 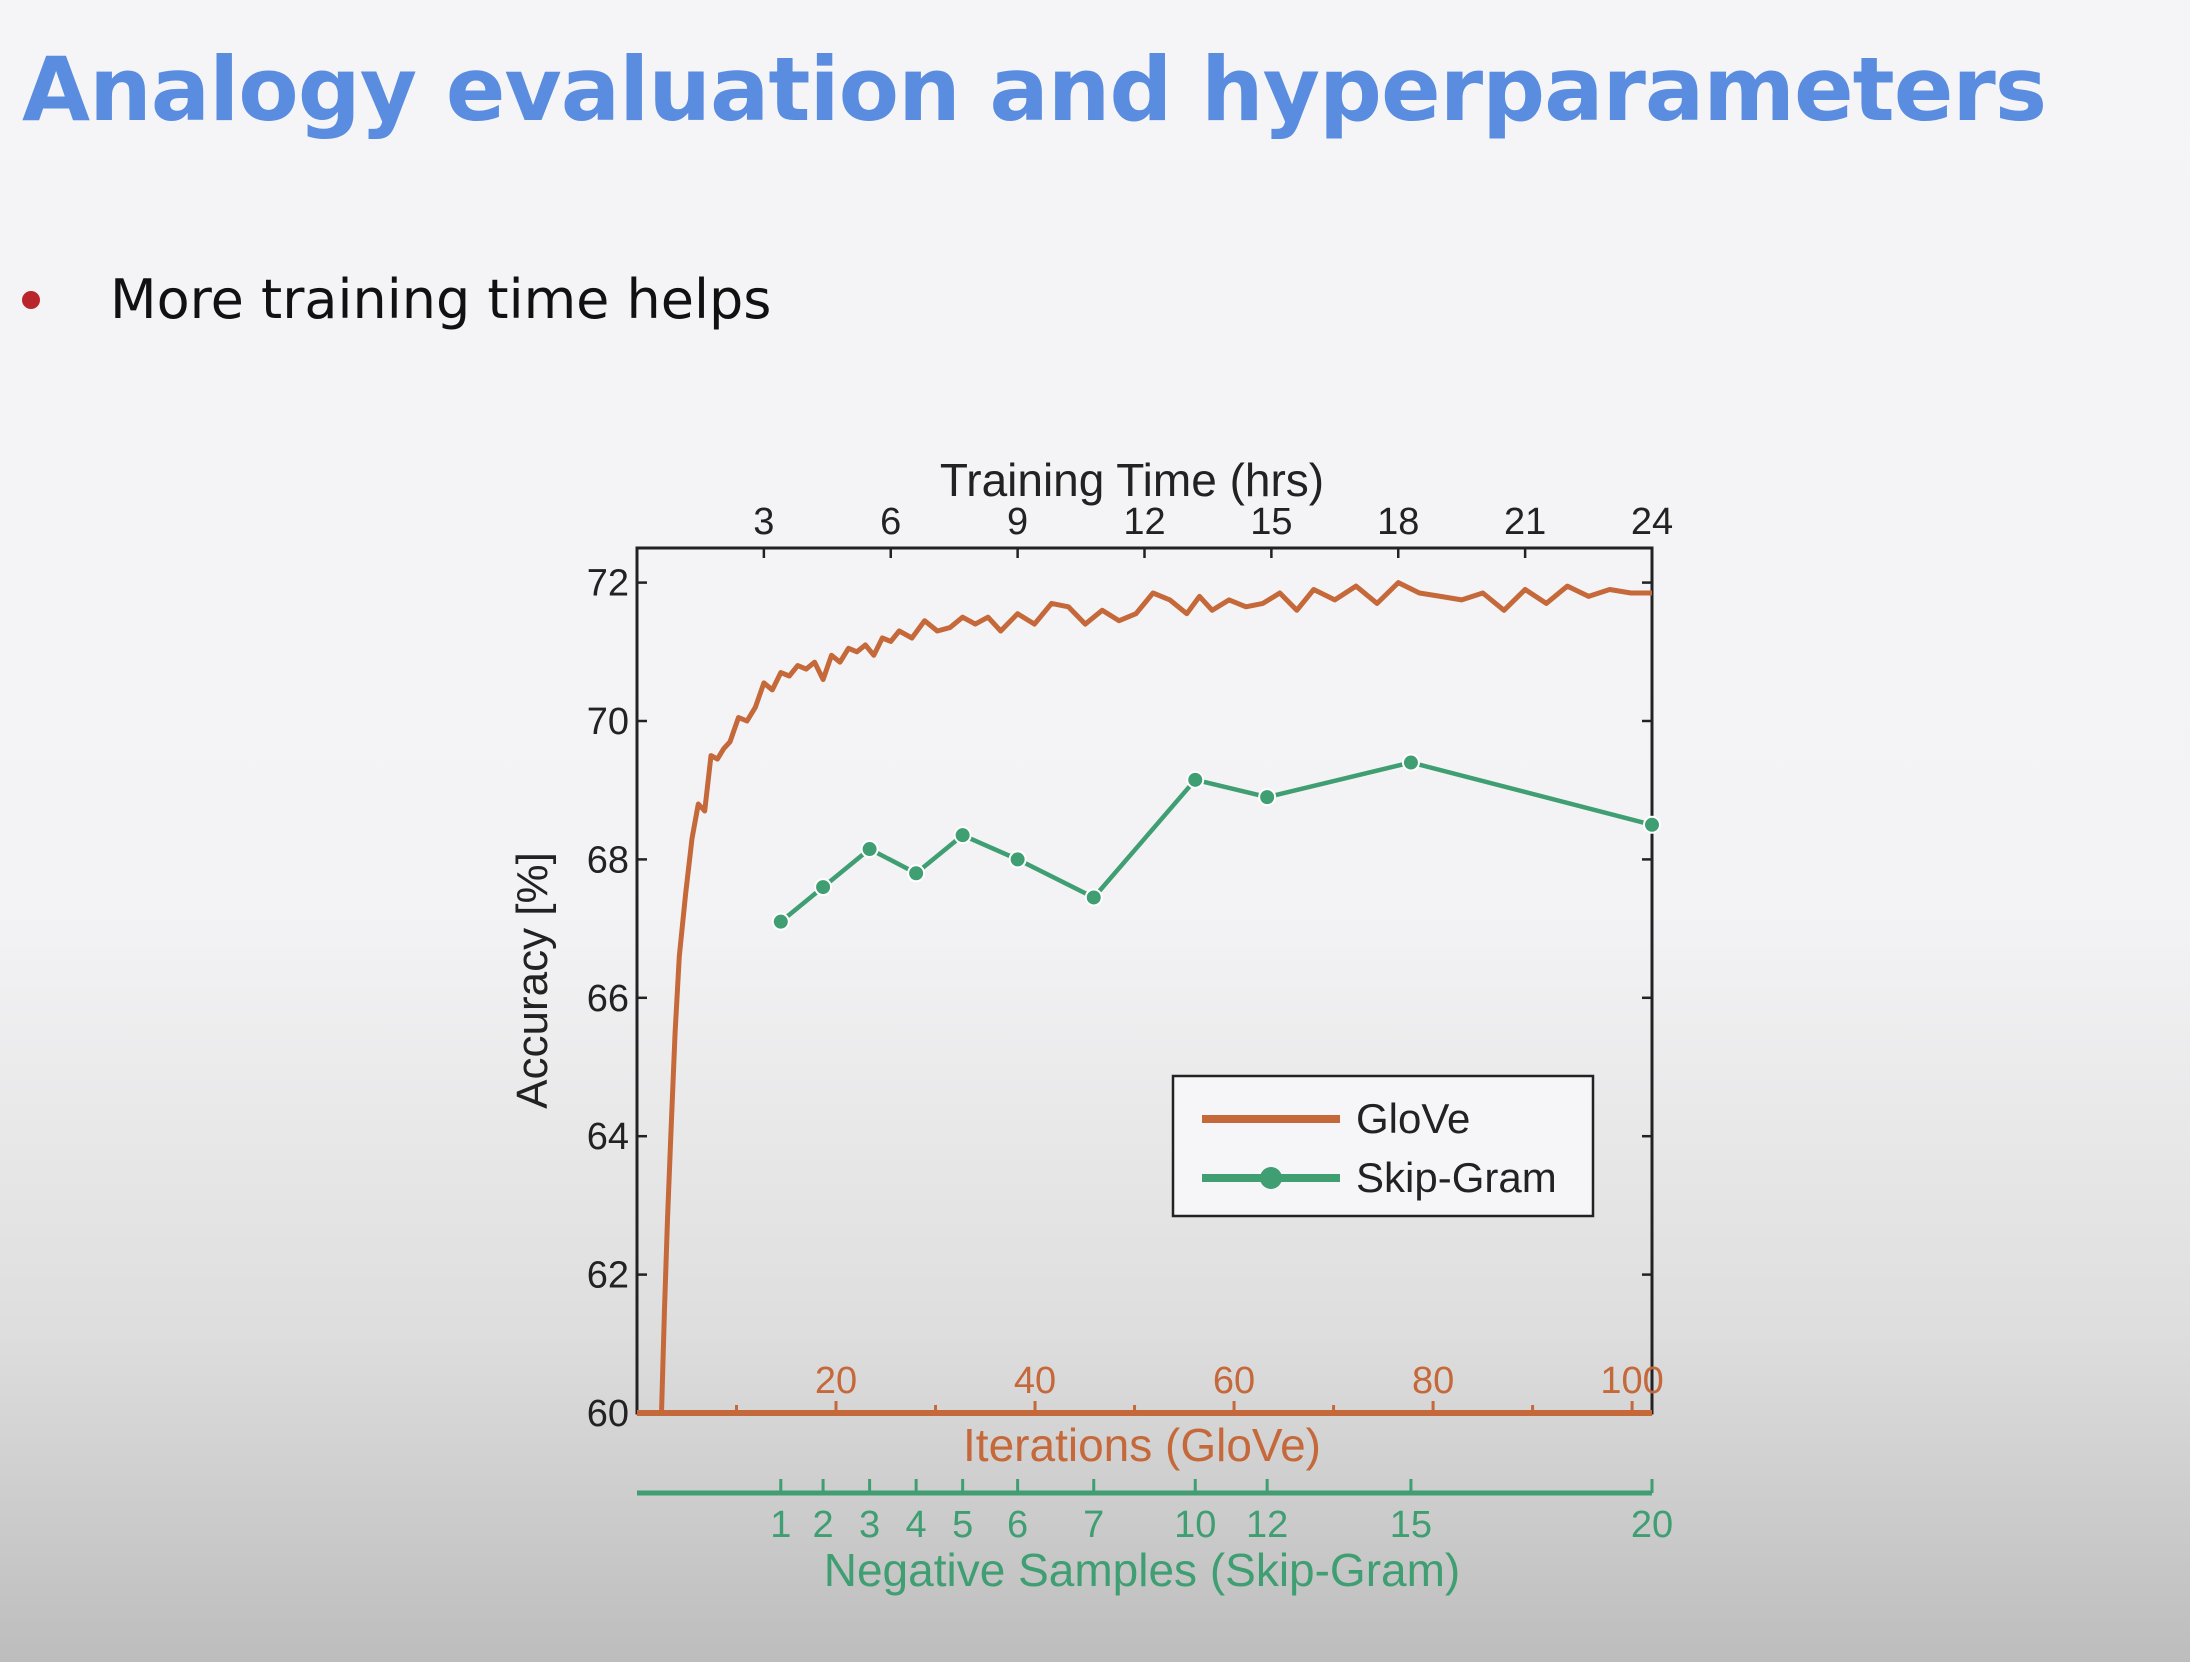 I want to click on glove-axis-tick-label: 80, so click(x=1433, y=1381).